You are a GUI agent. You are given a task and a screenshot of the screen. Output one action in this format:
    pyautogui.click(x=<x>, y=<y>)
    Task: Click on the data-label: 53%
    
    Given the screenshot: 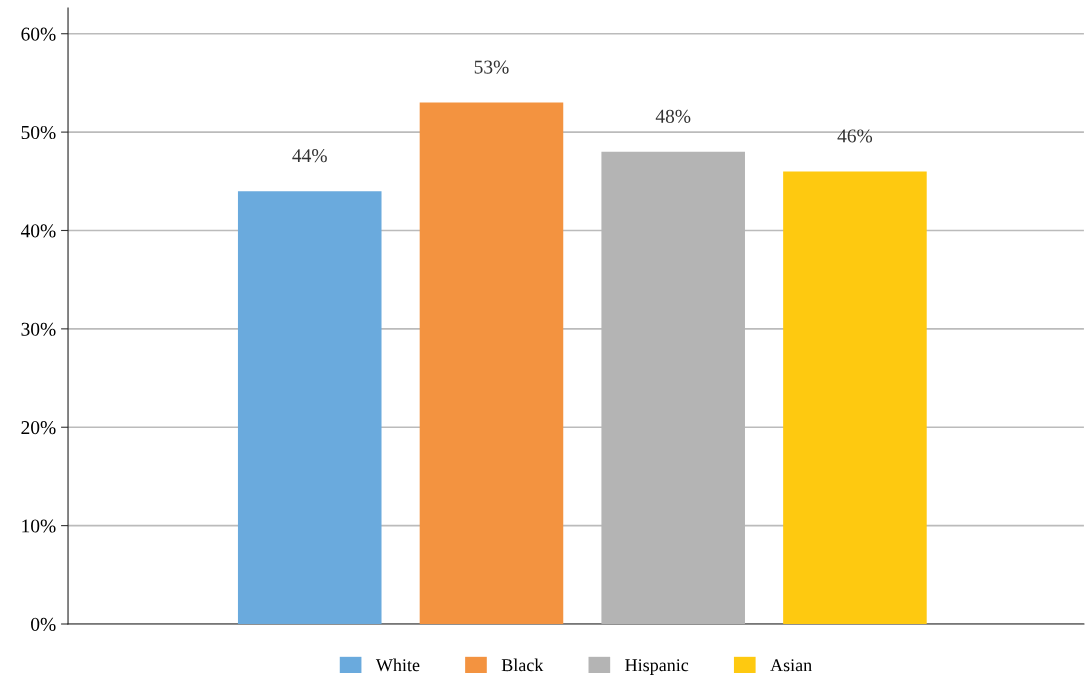 What is the action you would take?
    pyautogui.click(x=491, y=67)
    